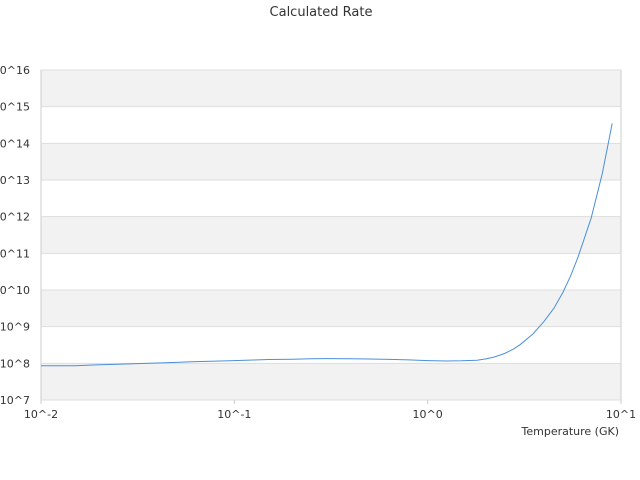  Describe the element at coordinates (321, 12) in the screenshot. I see `chart-title: Calculated Rate` at that location.